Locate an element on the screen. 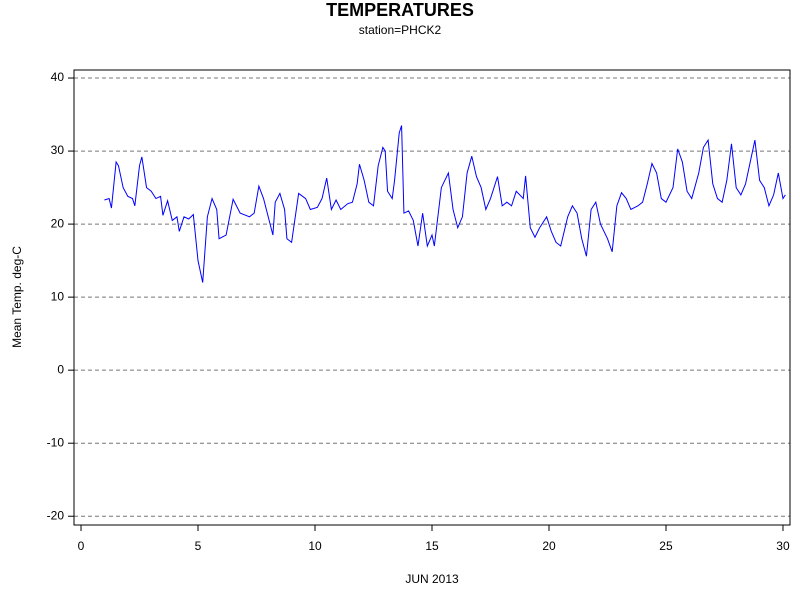  y-axis-label: Mean Temp. deg-C is located at coordinates (17, 297).